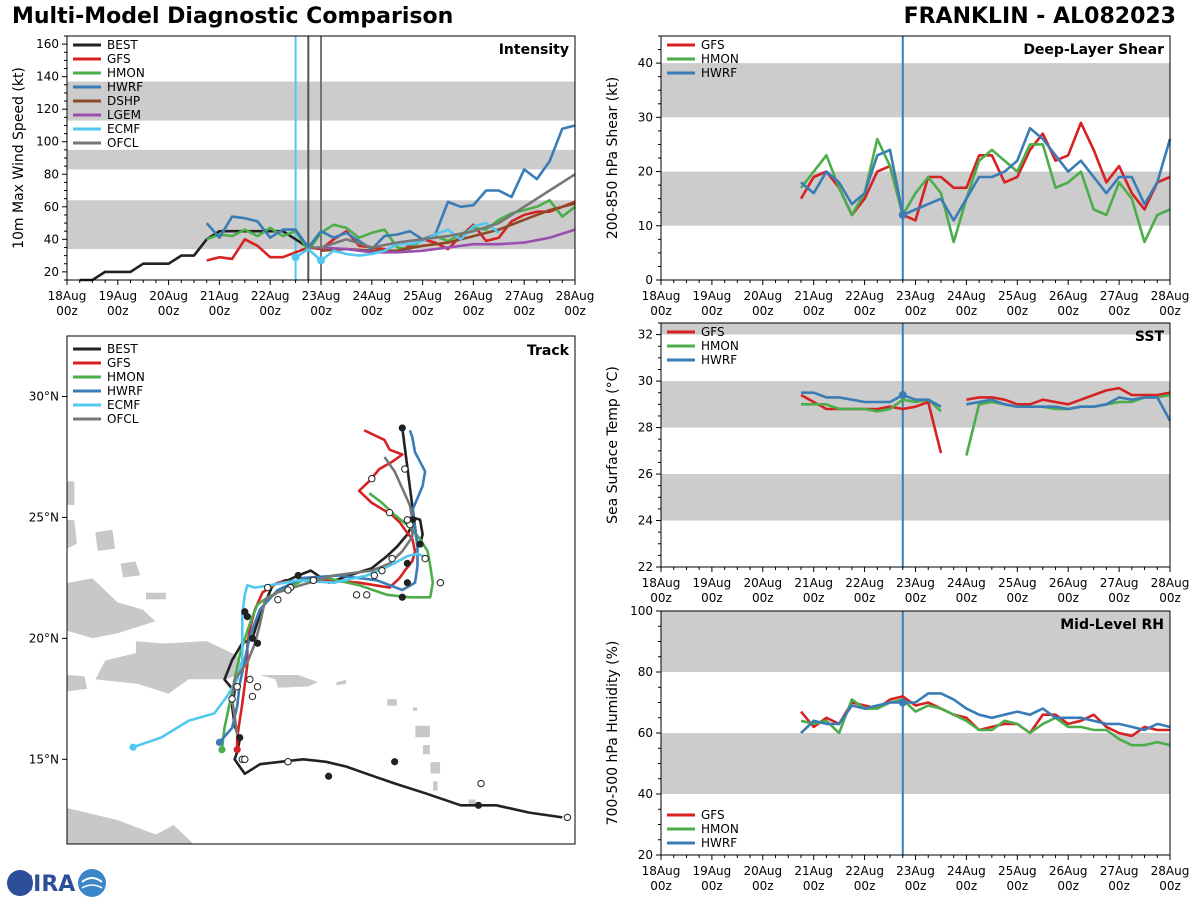 The height and width of the screenshot is (900, 1200). I want to click on y-tick-label: 60, so click(645, 733).